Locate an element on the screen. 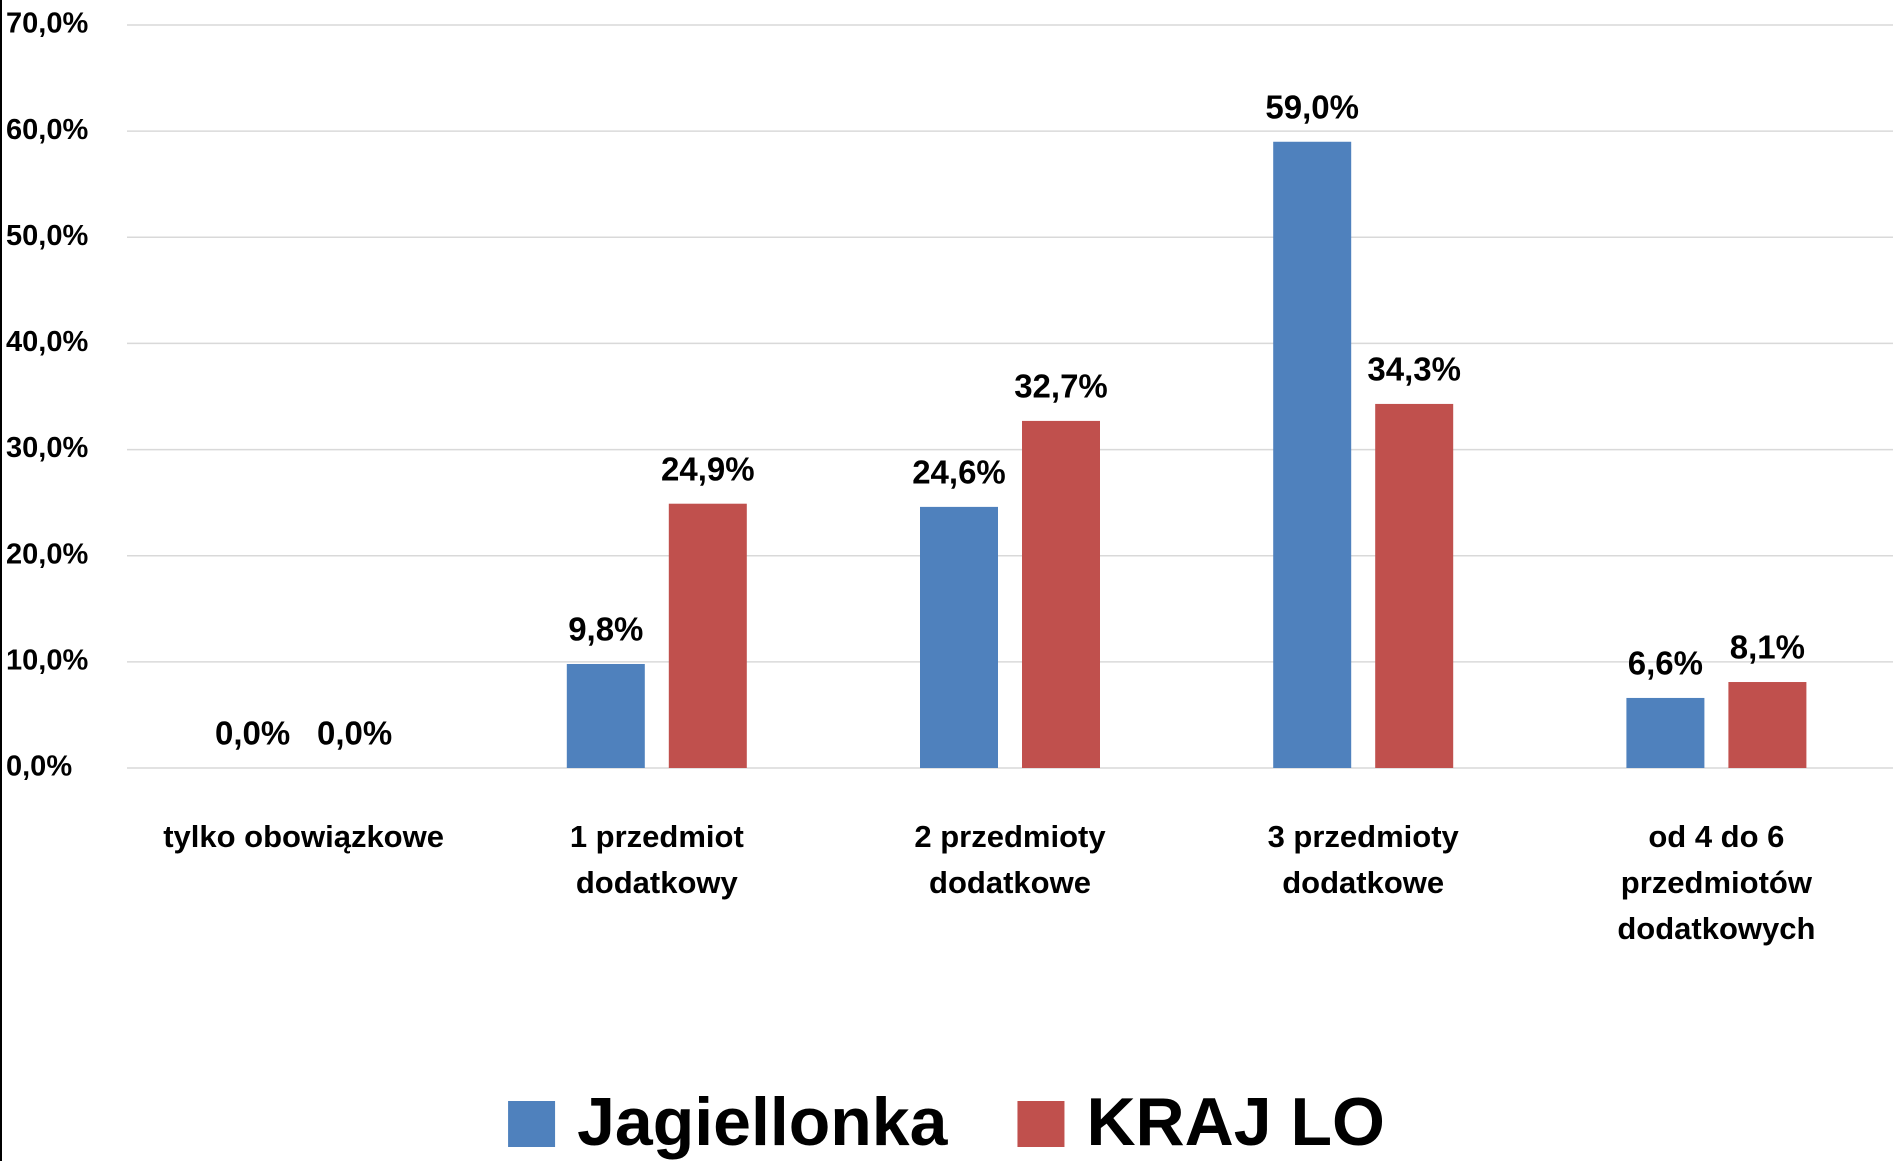 Image resolution: width=1893 pixels, height=1161 pixels. data-label: 8,1% is located at coordinates (1767, 647).